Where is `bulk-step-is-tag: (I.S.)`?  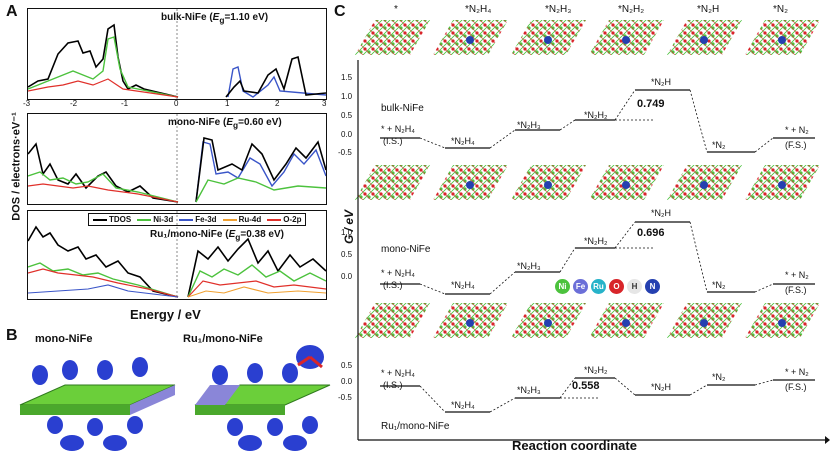 bulk-step-is-tag: (I.S.) is located at coordinates (393, 141).